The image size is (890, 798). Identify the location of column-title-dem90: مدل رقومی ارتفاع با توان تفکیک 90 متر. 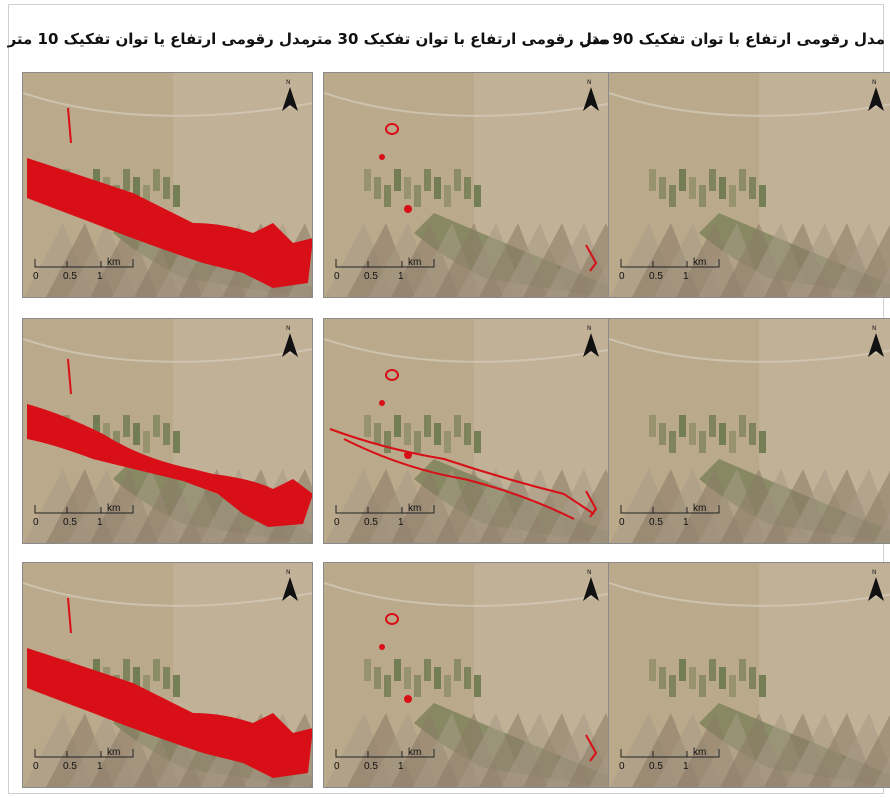
(733, 39).